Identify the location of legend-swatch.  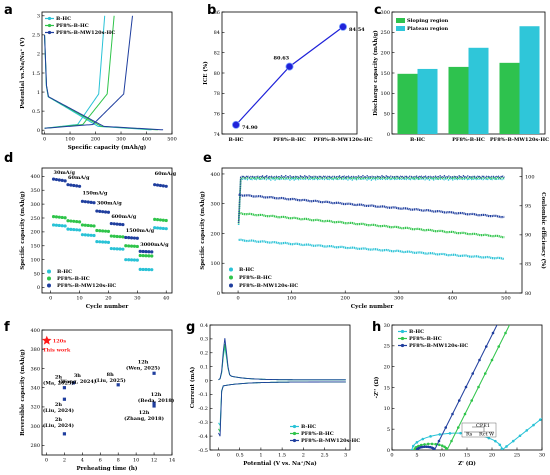
(400, 20).